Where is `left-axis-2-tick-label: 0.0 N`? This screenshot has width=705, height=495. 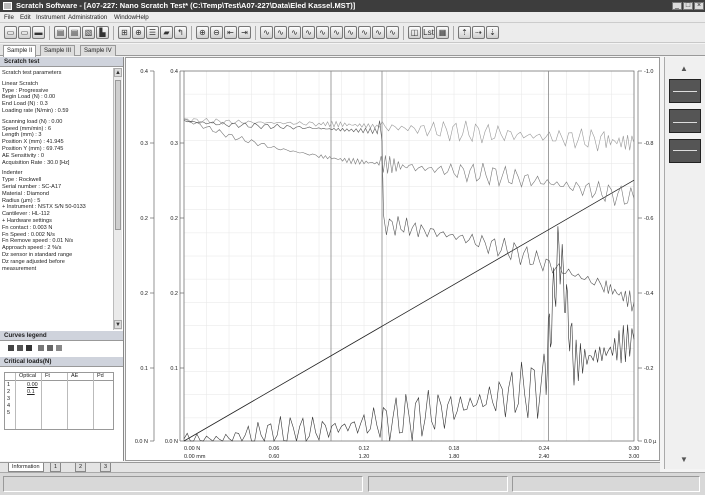 left-axis-2-tick-label: 0.0 N is located at coordinates (171, 442).